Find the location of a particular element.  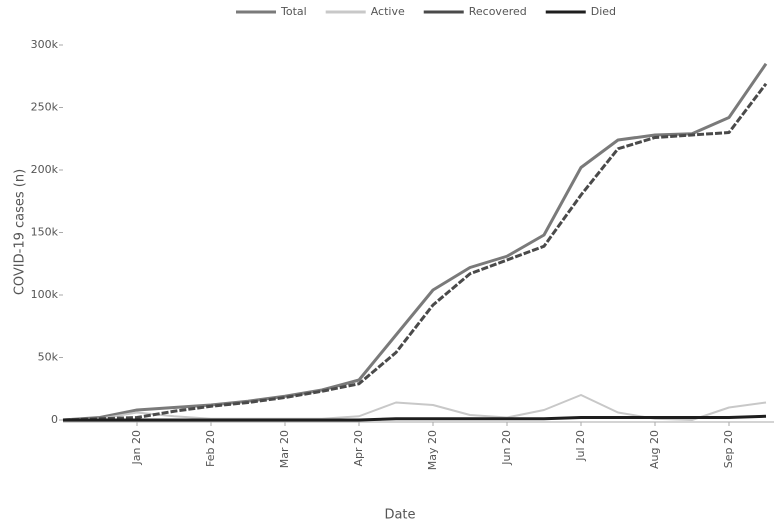

x-tick-label: Apr 20 is located at coordinates (358, 448).